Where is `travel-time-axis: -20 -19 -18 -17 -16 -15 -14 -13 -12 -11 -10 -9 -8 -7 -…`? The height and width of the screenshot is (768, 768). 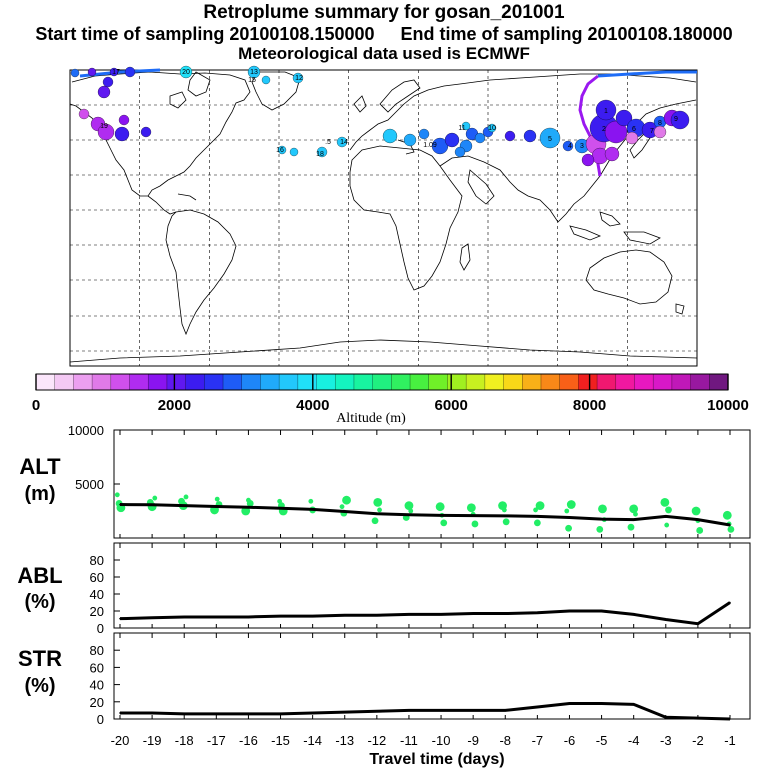
travel-time-axis: -20 -19 -18 -17 -16 -15 -14 -13 -12 -11 -10 -9 -8 -7 -… is located at coordinates (423, 740).